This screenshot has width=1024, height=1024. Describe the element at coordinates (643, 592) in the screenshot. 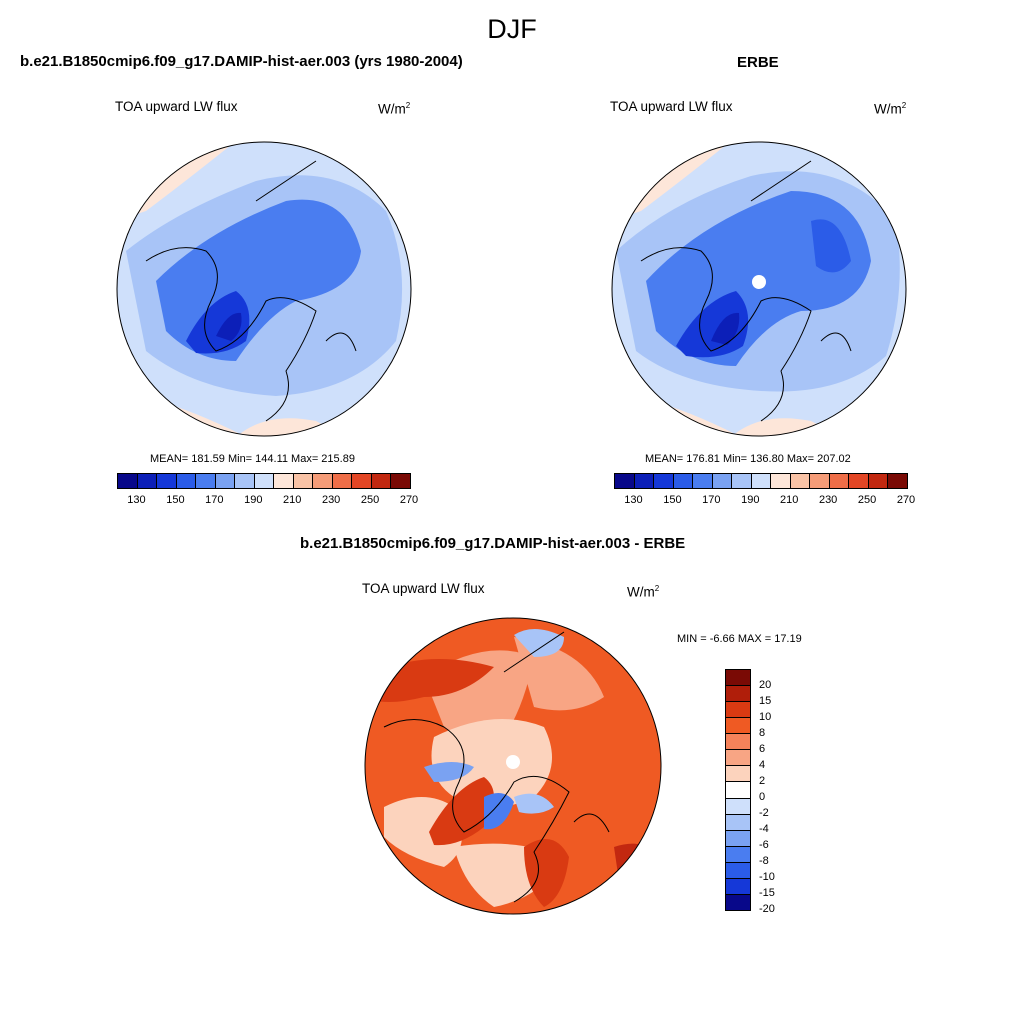

I see `diff-units: W/m2` at that location.